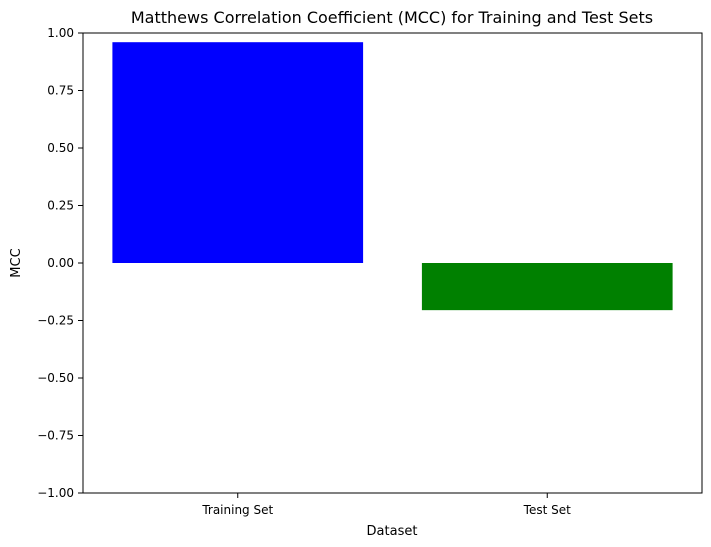 The width and height of the screenshot is (711, 547). I want to click on y-tick-label: 0.00, so click(60, 263).